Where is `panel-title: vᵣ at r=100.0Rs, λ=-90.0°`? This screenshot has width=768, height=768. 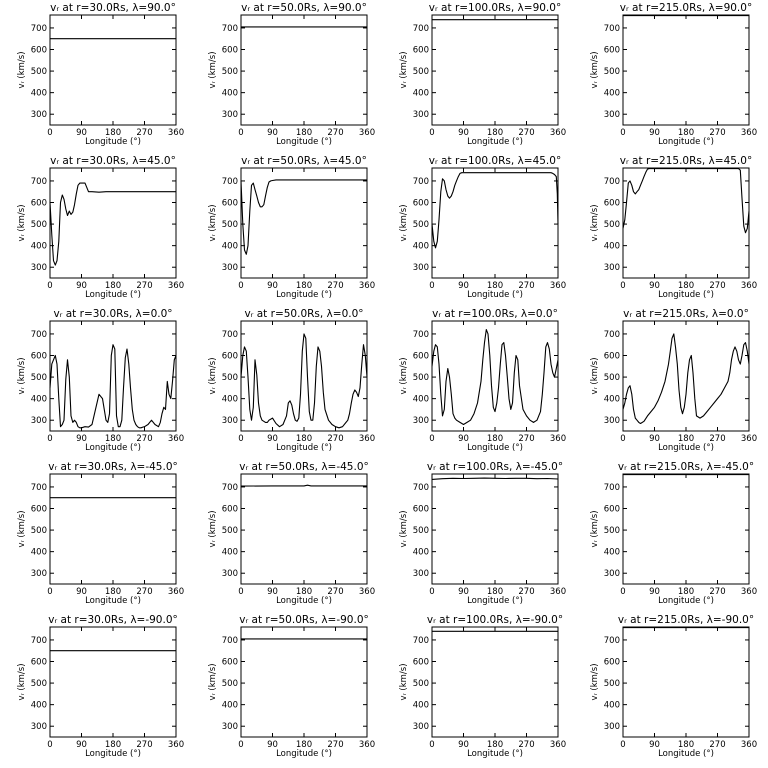 panel-title: vᵣ at r=100.0Rs, λ=-90.0° is located at coordinates (495, 620).